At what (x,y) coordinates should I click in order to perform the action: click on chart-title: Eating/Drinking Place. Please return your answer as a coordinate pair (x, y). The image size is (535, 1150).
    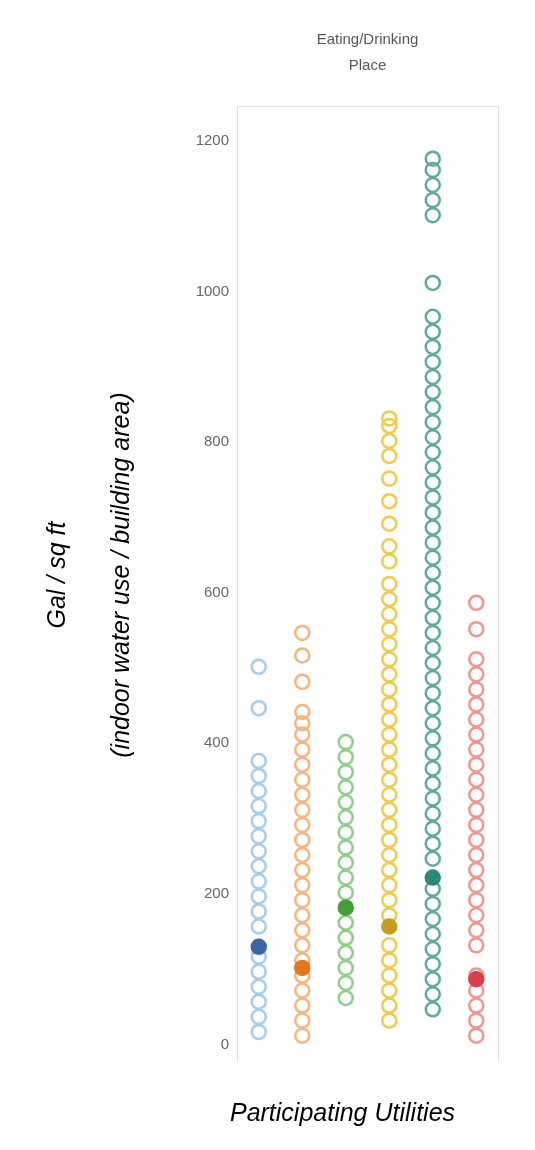
    Looking at the image, I should click on (367, 52).